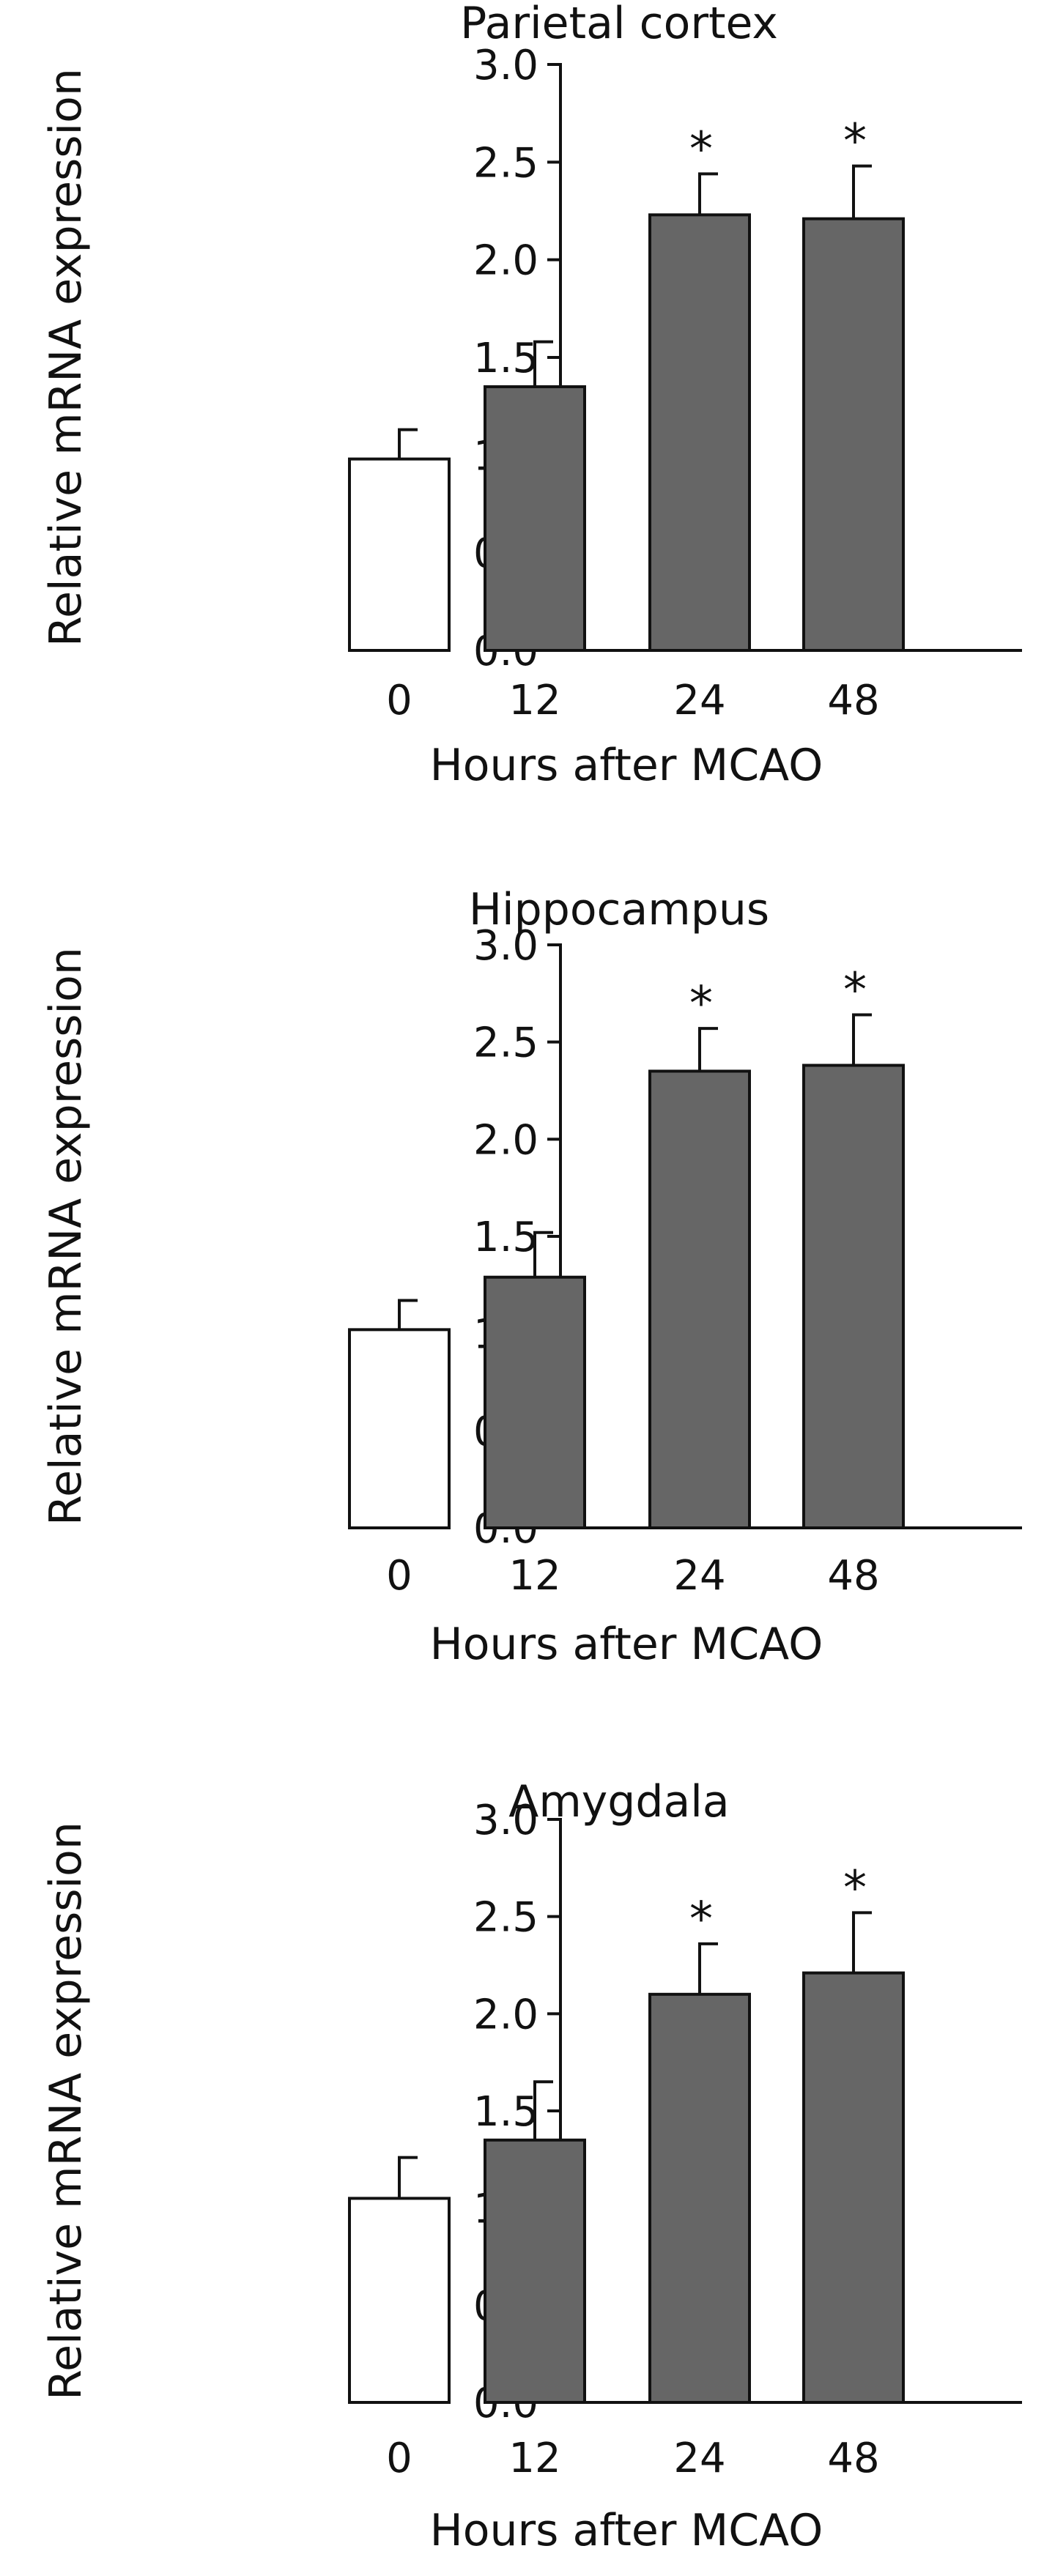 This screenshot has width=1044, height=2576. Describe the element at coordinates (619, 1801) in the screenshot. I see `chart-title: Amygdala` at that location.